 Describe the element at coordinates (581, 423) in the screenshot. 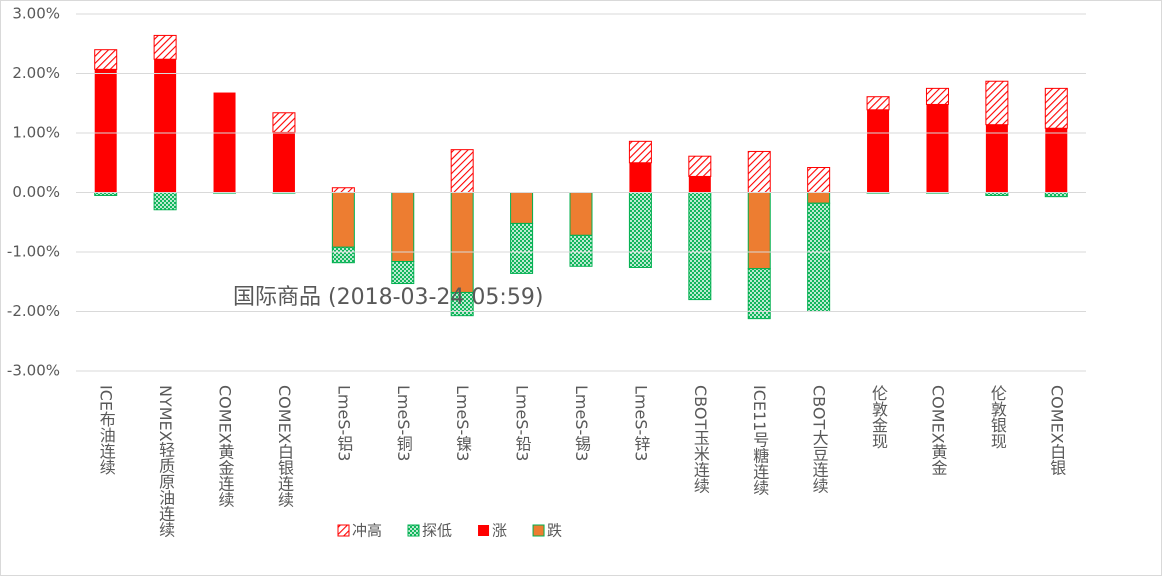

I see `x-tick-label: LmeS-锡3` at that location.